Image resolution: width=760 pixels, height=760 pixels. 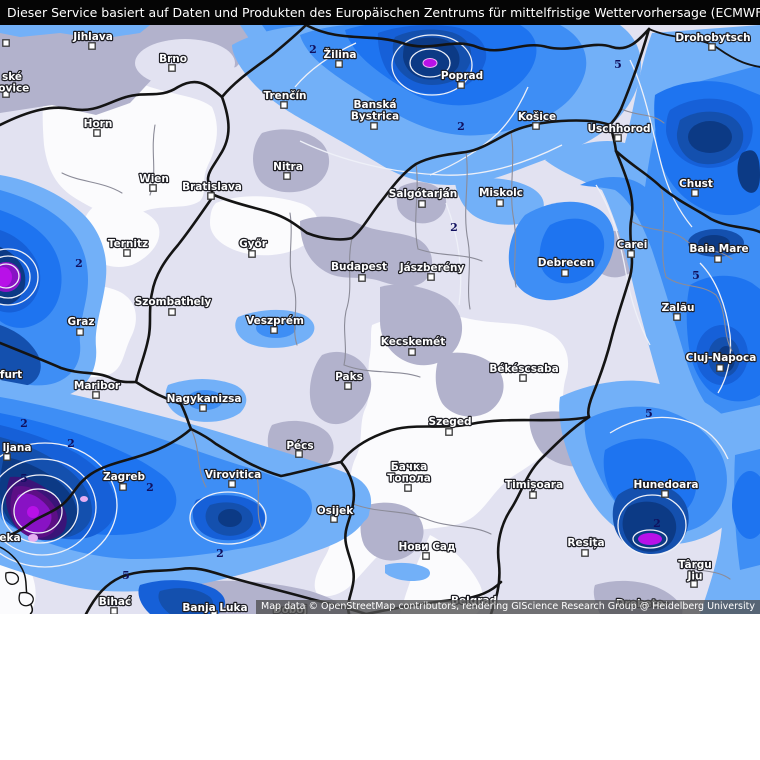 What do you see at coordinates (423, 194) in the screenshot?
I see `city-label: Salgótarján` at bounding box center [423, 194].